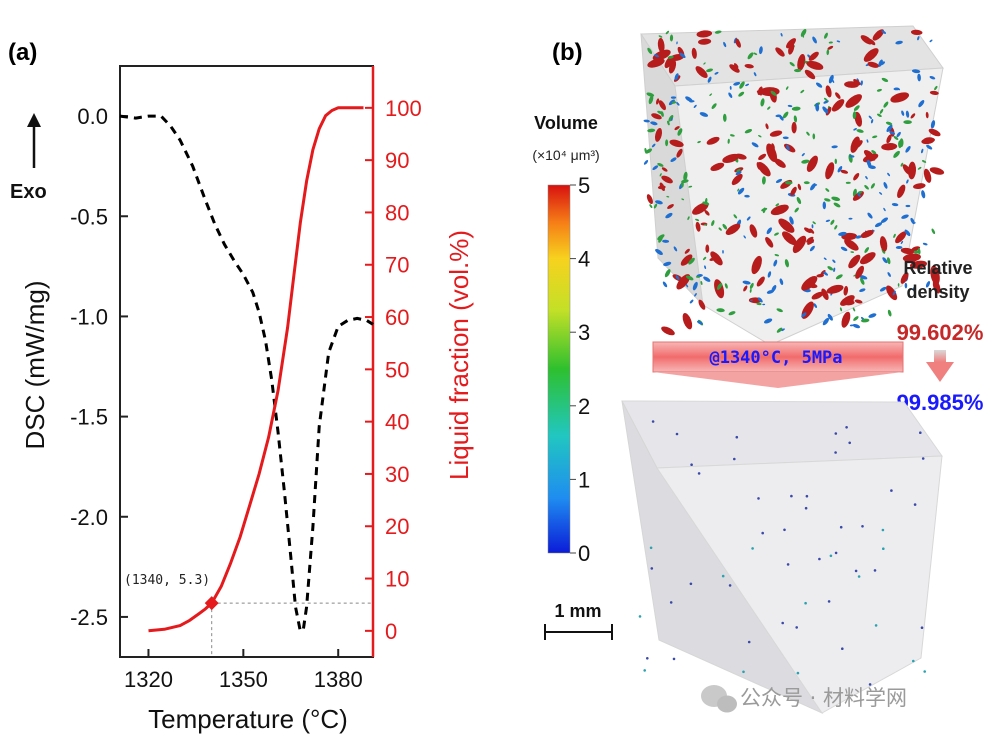  I want to click on cube-before-hip, so click(792, 185).